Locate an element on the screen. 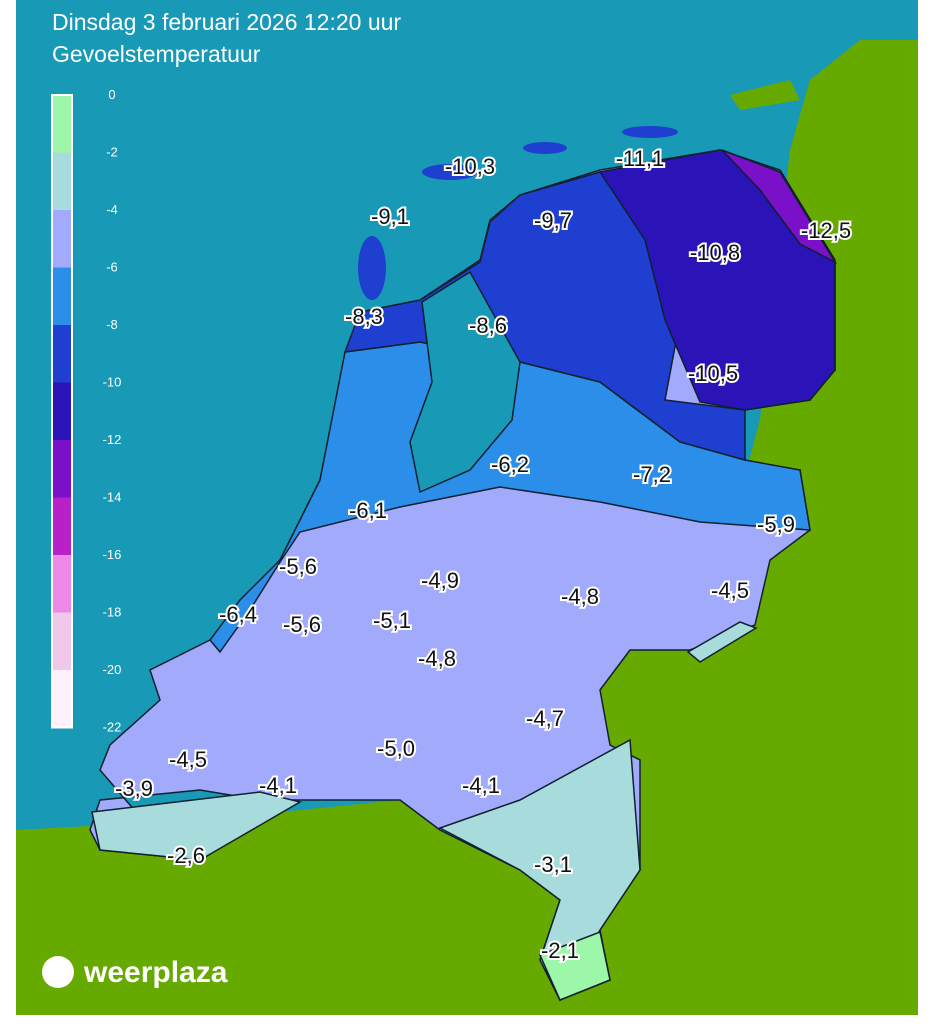  temperature-label: -2,6 is located at coordinates (186, 855).